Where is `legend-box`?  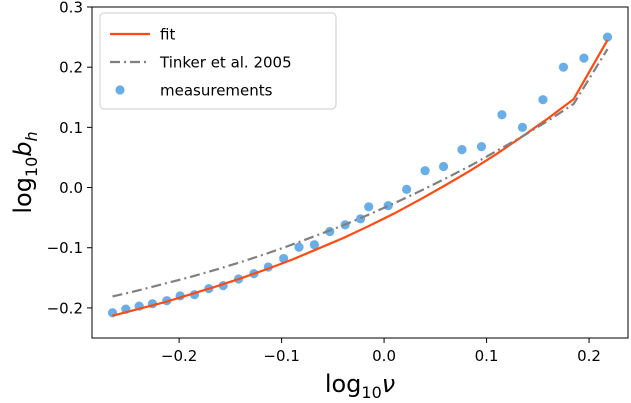
legend-box is located at coordinates (218, 61).